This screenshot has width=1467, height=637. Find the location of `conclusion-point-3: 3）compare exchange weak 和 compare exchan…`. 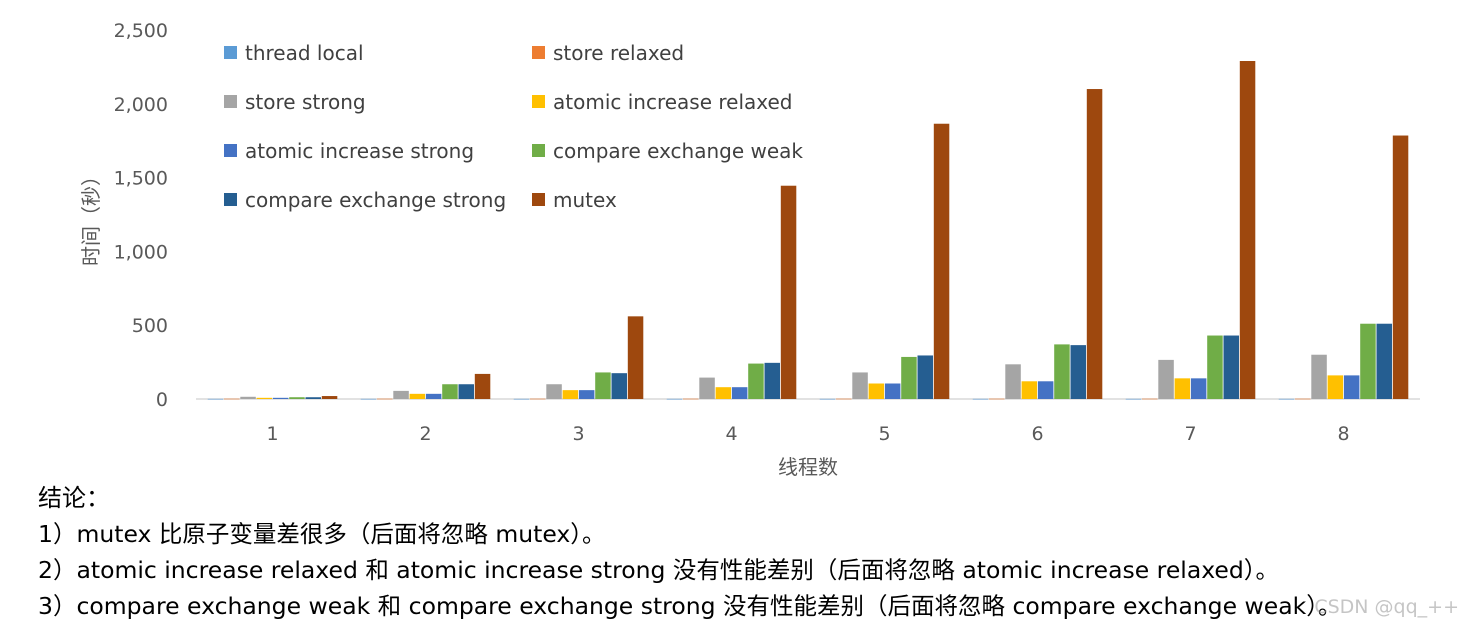

conclusion-point-3: 3）compare exchange weak 和 compare exchan… is located at coordinates (690, 606).